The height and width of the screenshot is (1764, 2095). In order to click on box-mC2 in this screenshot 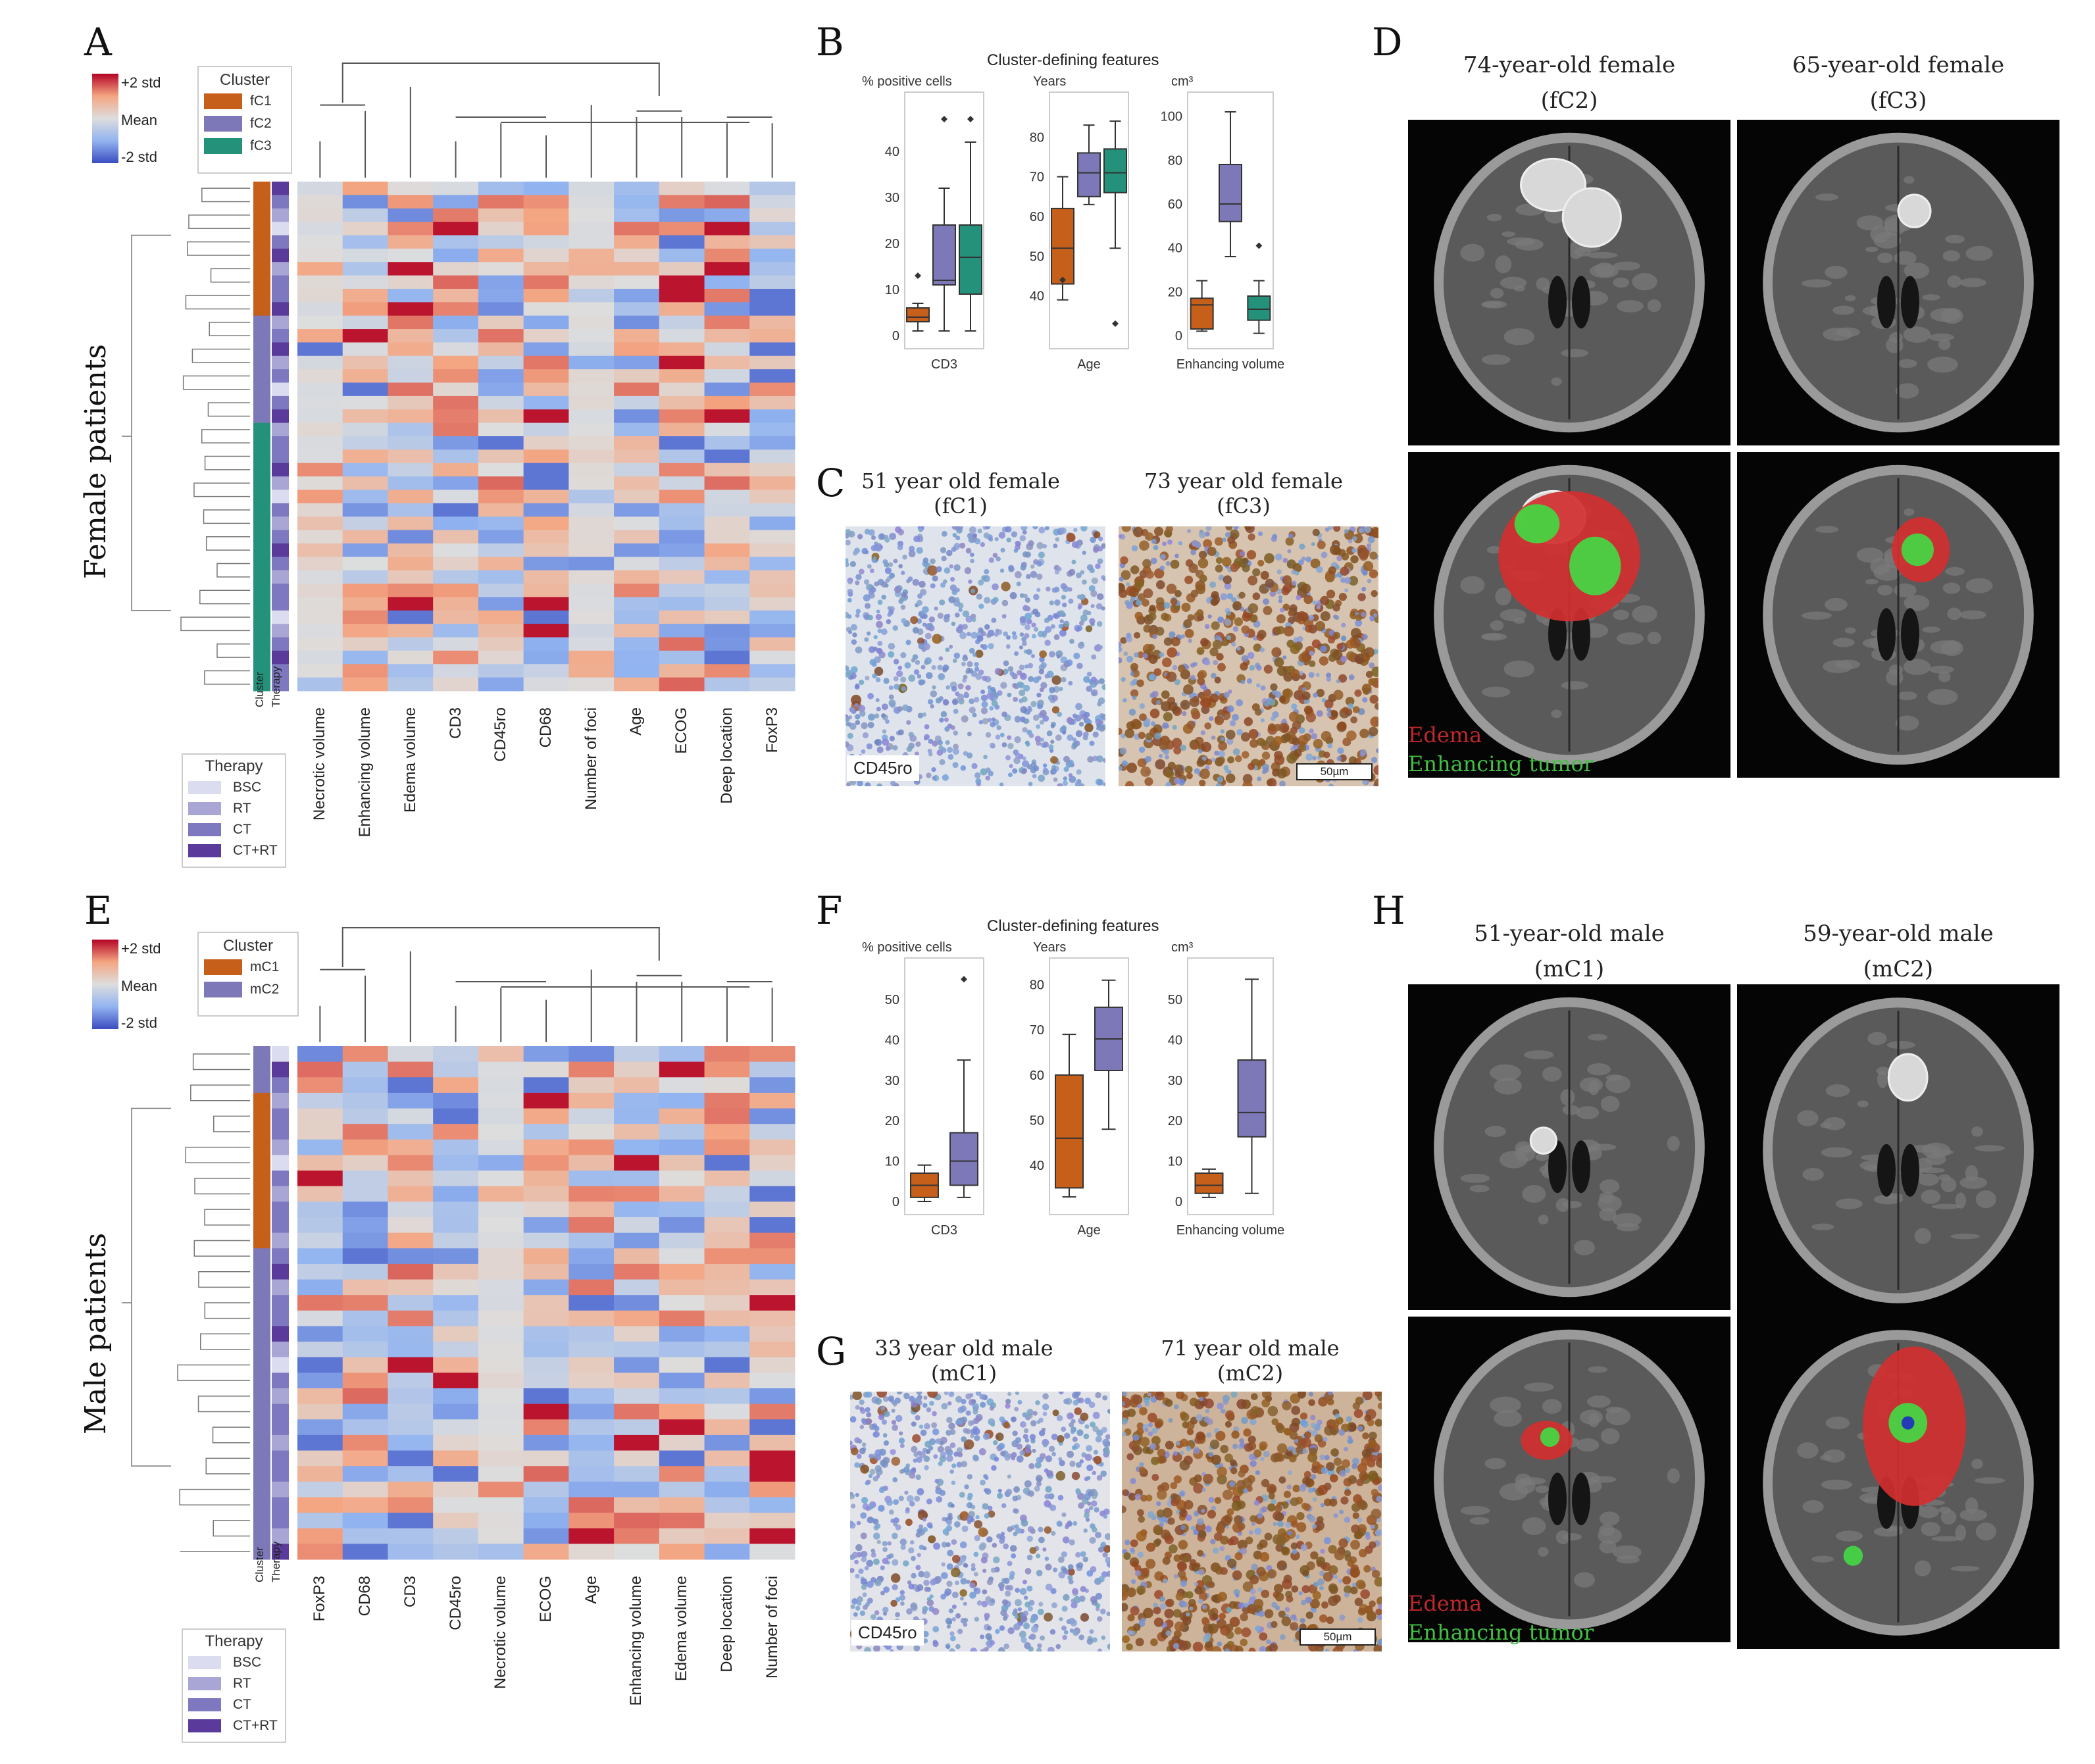, I will do `click(963, 1159)`.